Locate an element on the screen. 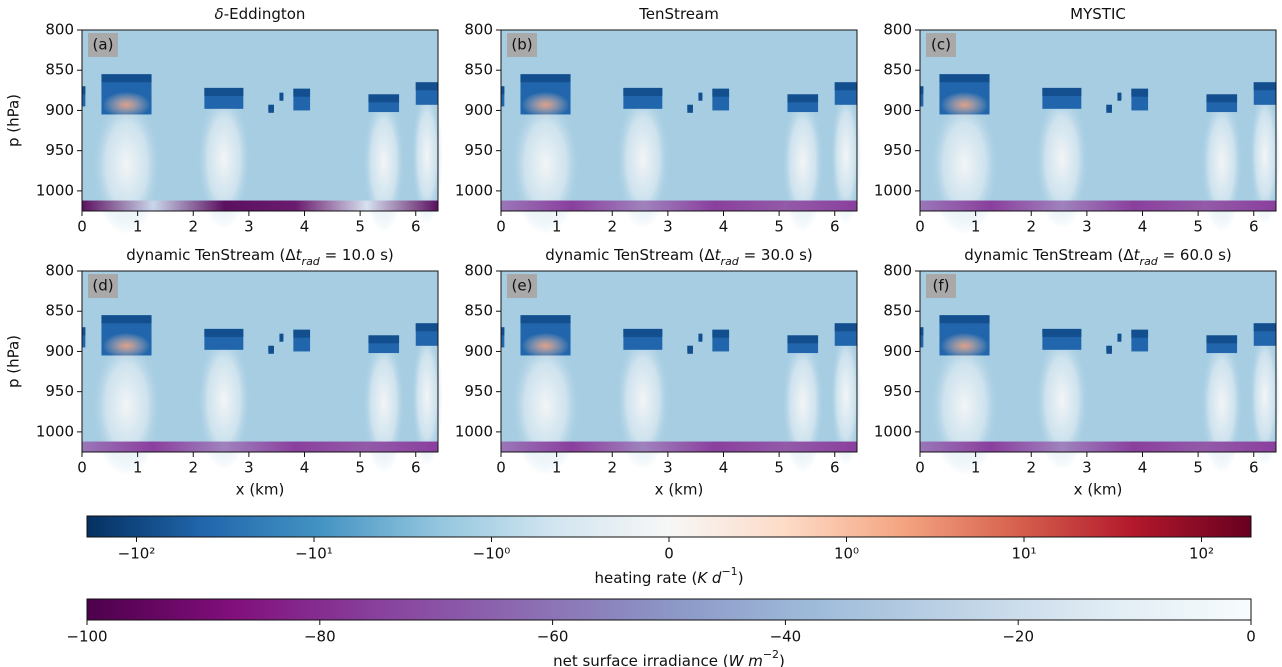 The image size is (1282, 667). colorbar-tick-label: −10² is located at coordinates (137, 554).